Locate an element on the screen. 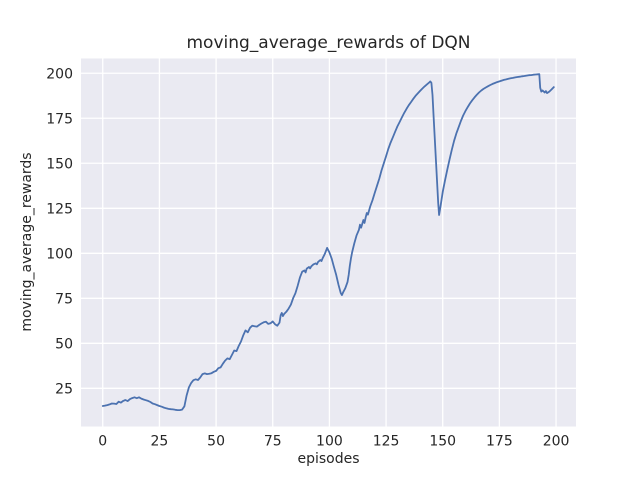  x-tick-label: 75 is located at coordinates (273, 442).